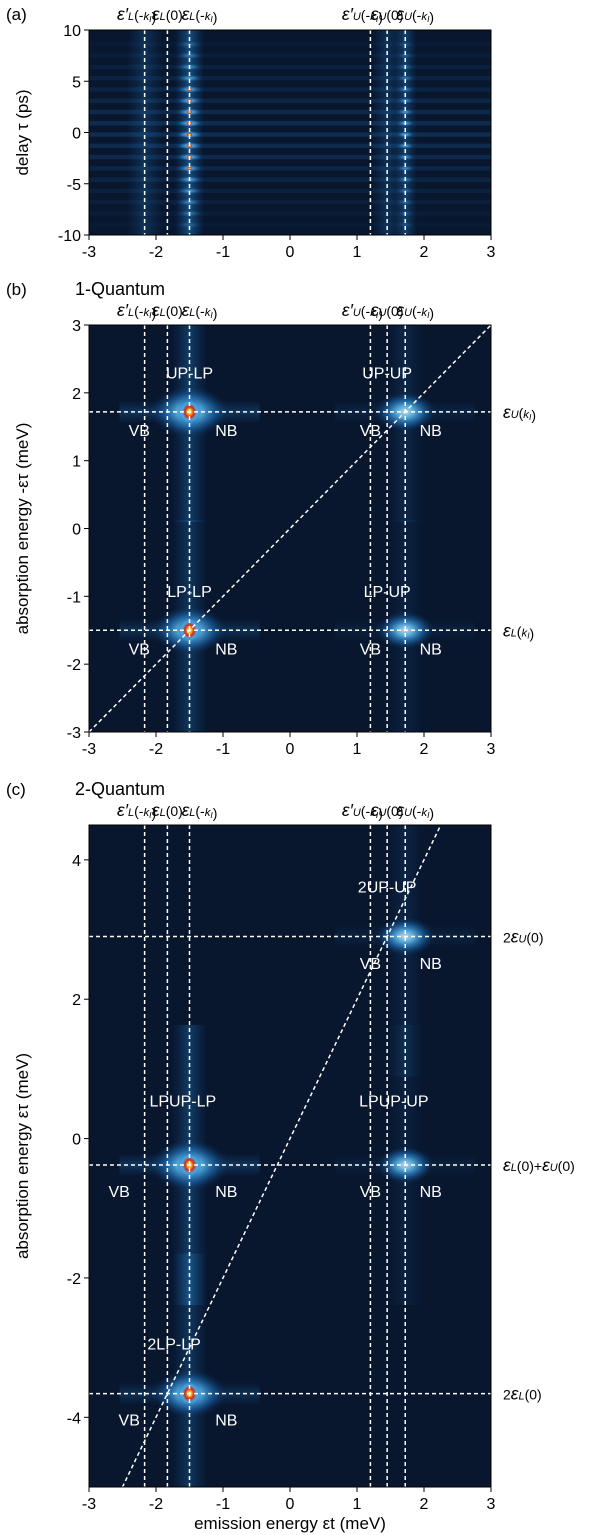 The height and width of the screenshot is (1535, 606). What do you see at coordinates (523, 936) in the screenshot?
I see `hline-label: 2εU(0)` at bounding box center [523, 936].